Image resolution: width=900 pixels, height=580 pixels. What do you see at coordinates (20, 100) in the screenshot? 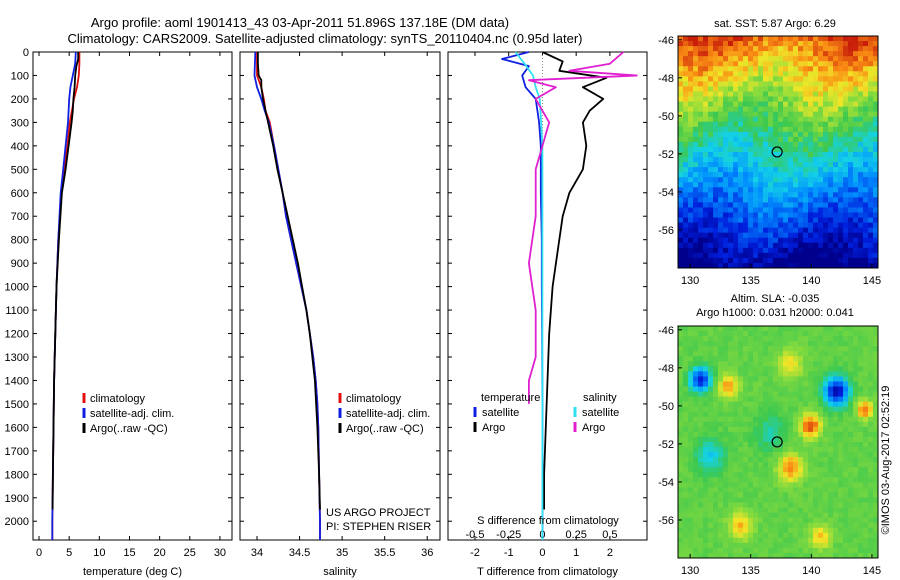
I see `y-tick-label: 200` at bounding box center [20, 100].